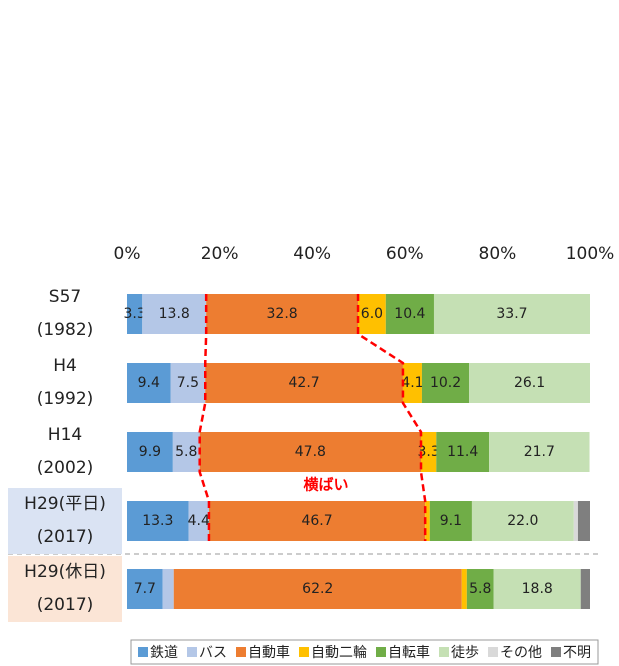 The image size is (619, 666). I want to click on data-label: 4.4, so click(199, 521).